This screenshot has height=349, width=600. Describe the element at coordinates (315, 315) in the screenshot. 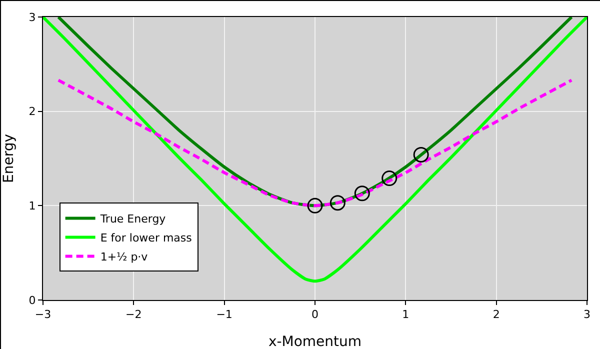

I see `x-tick-label: 0` at that location.